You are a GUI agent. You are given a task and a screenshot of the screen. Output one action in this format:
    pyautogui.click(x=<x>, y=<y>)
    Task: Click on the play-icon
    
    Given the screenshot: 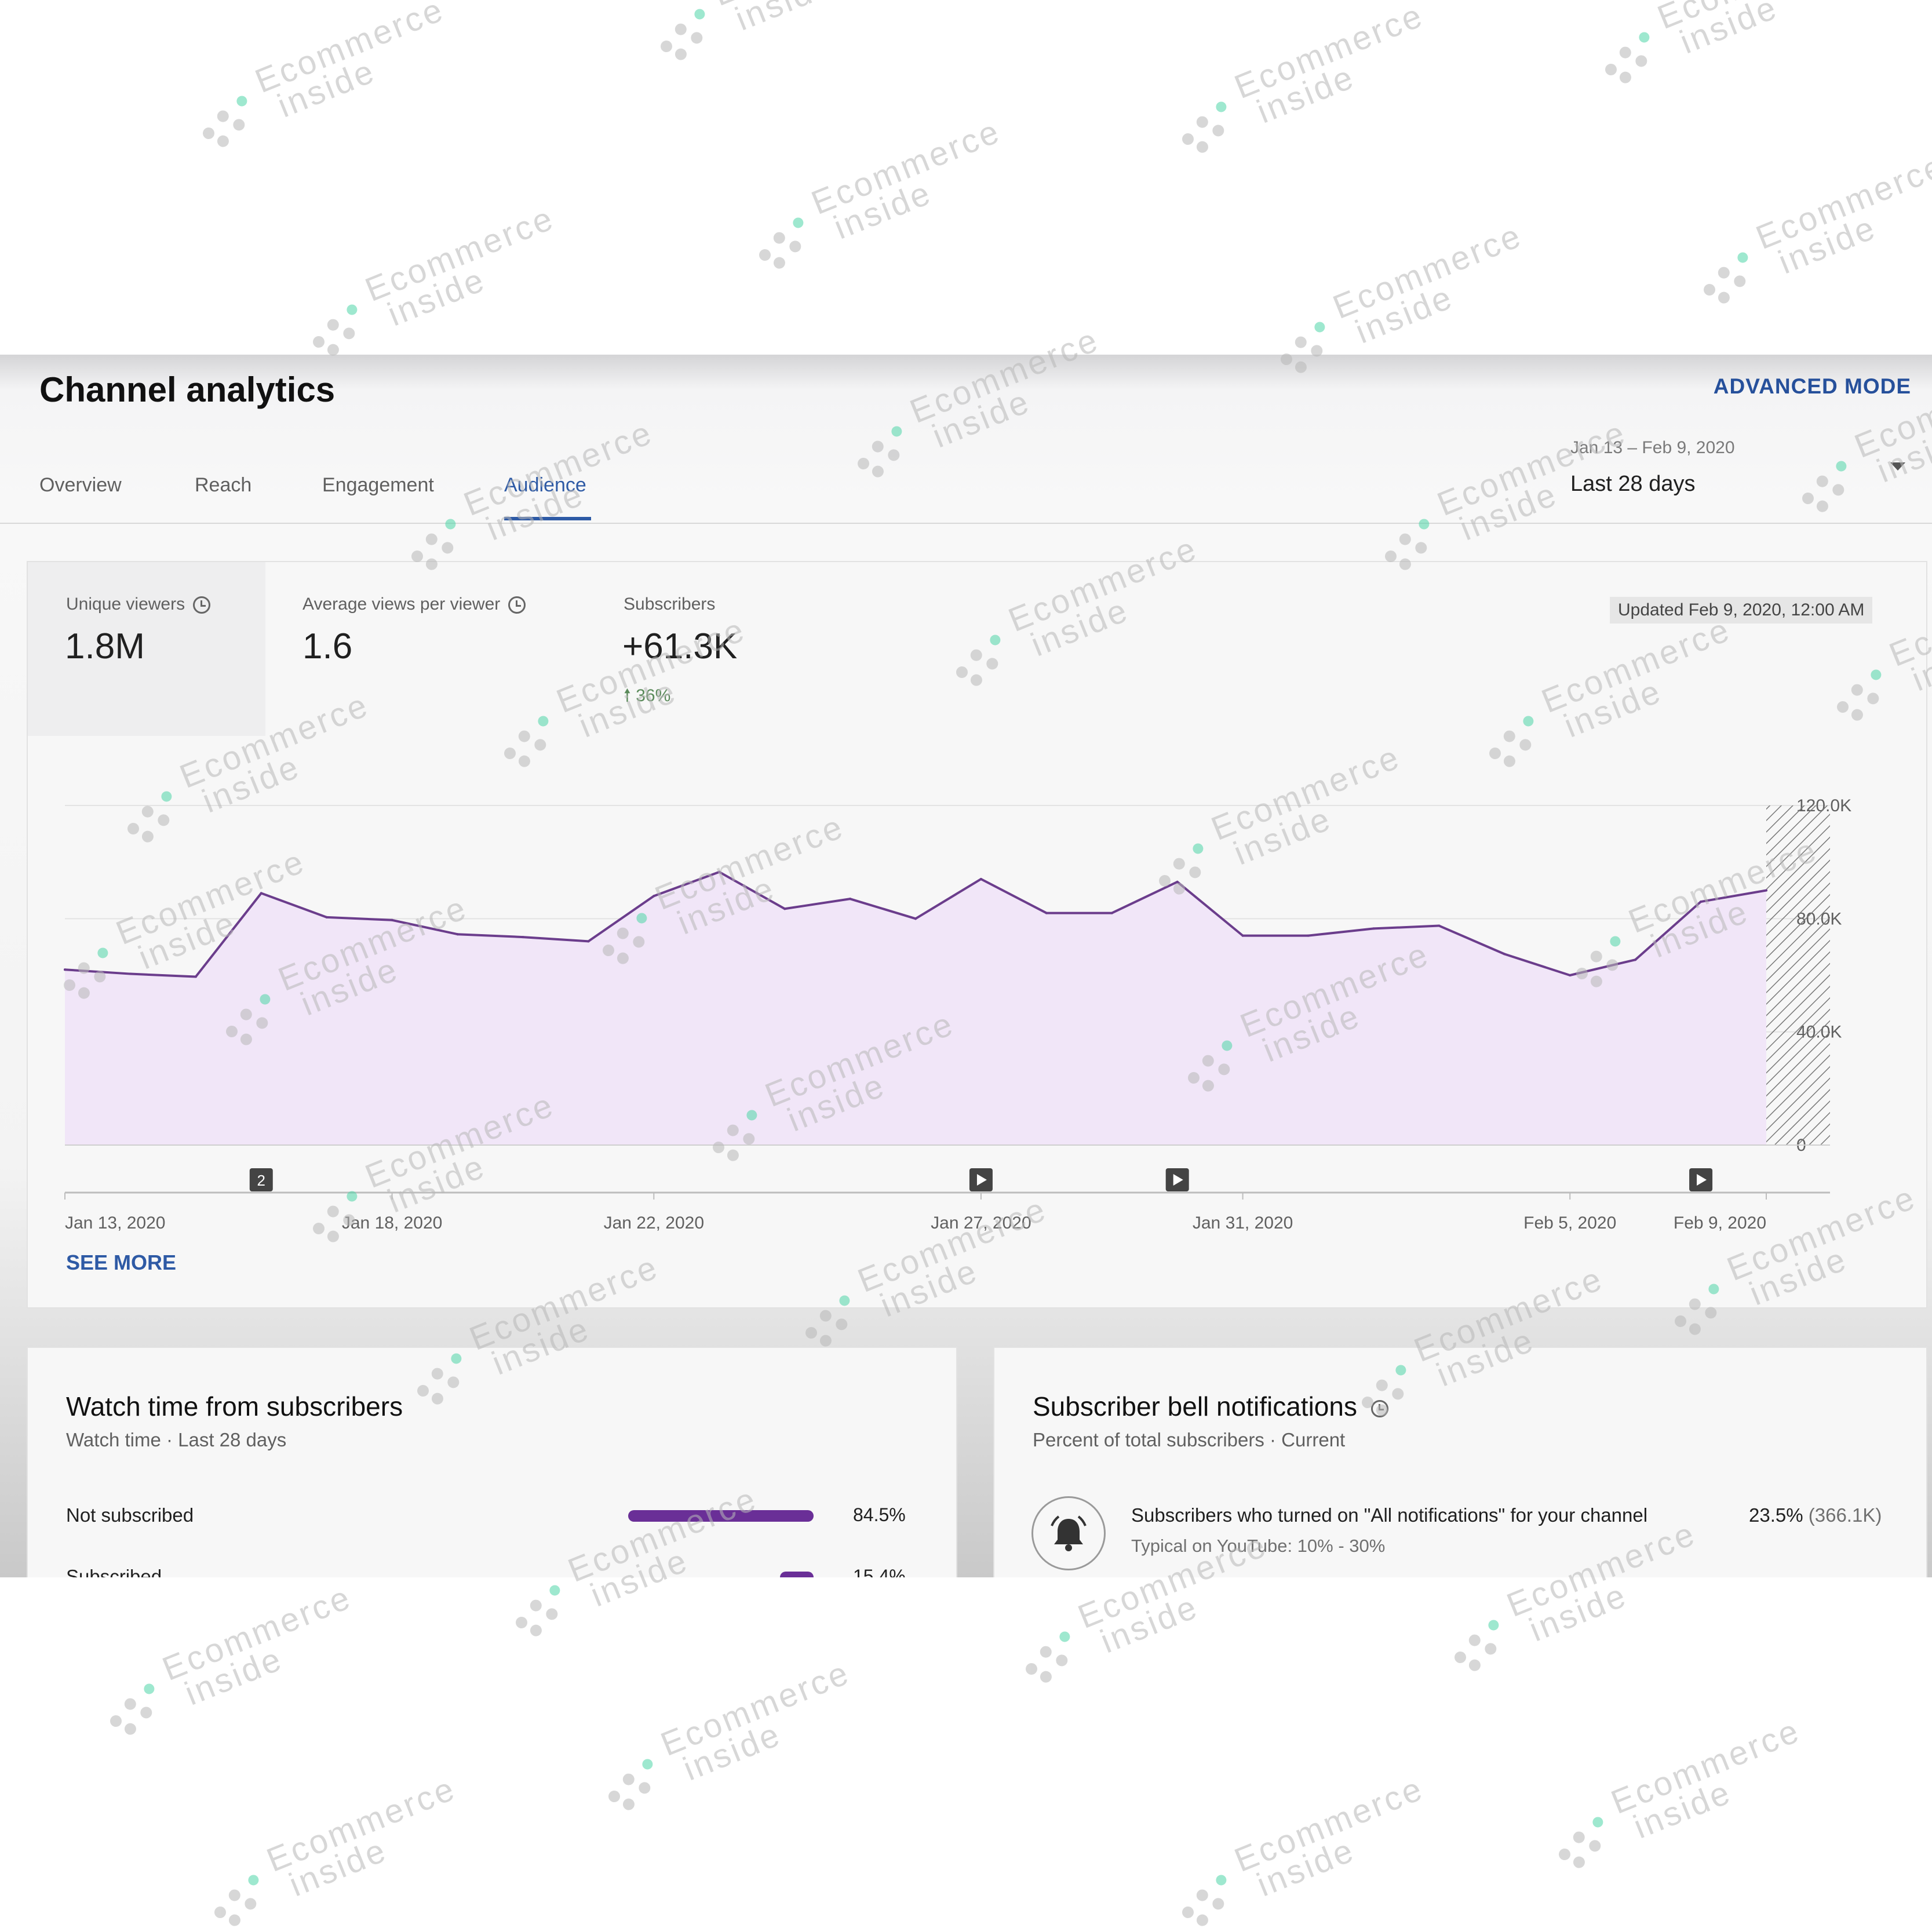 What is the action you would take?
    pyautogui.click(x=1702, y=1180)
    